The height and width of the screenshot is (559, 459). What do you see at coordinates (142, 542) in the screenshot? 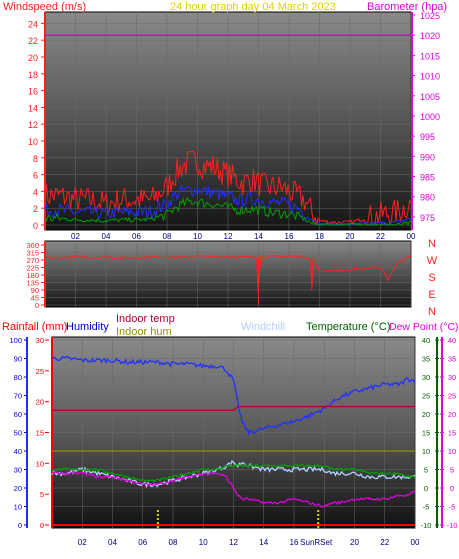
I see `bottom-x-tick-label: 06` at bounding box center [142, 542].